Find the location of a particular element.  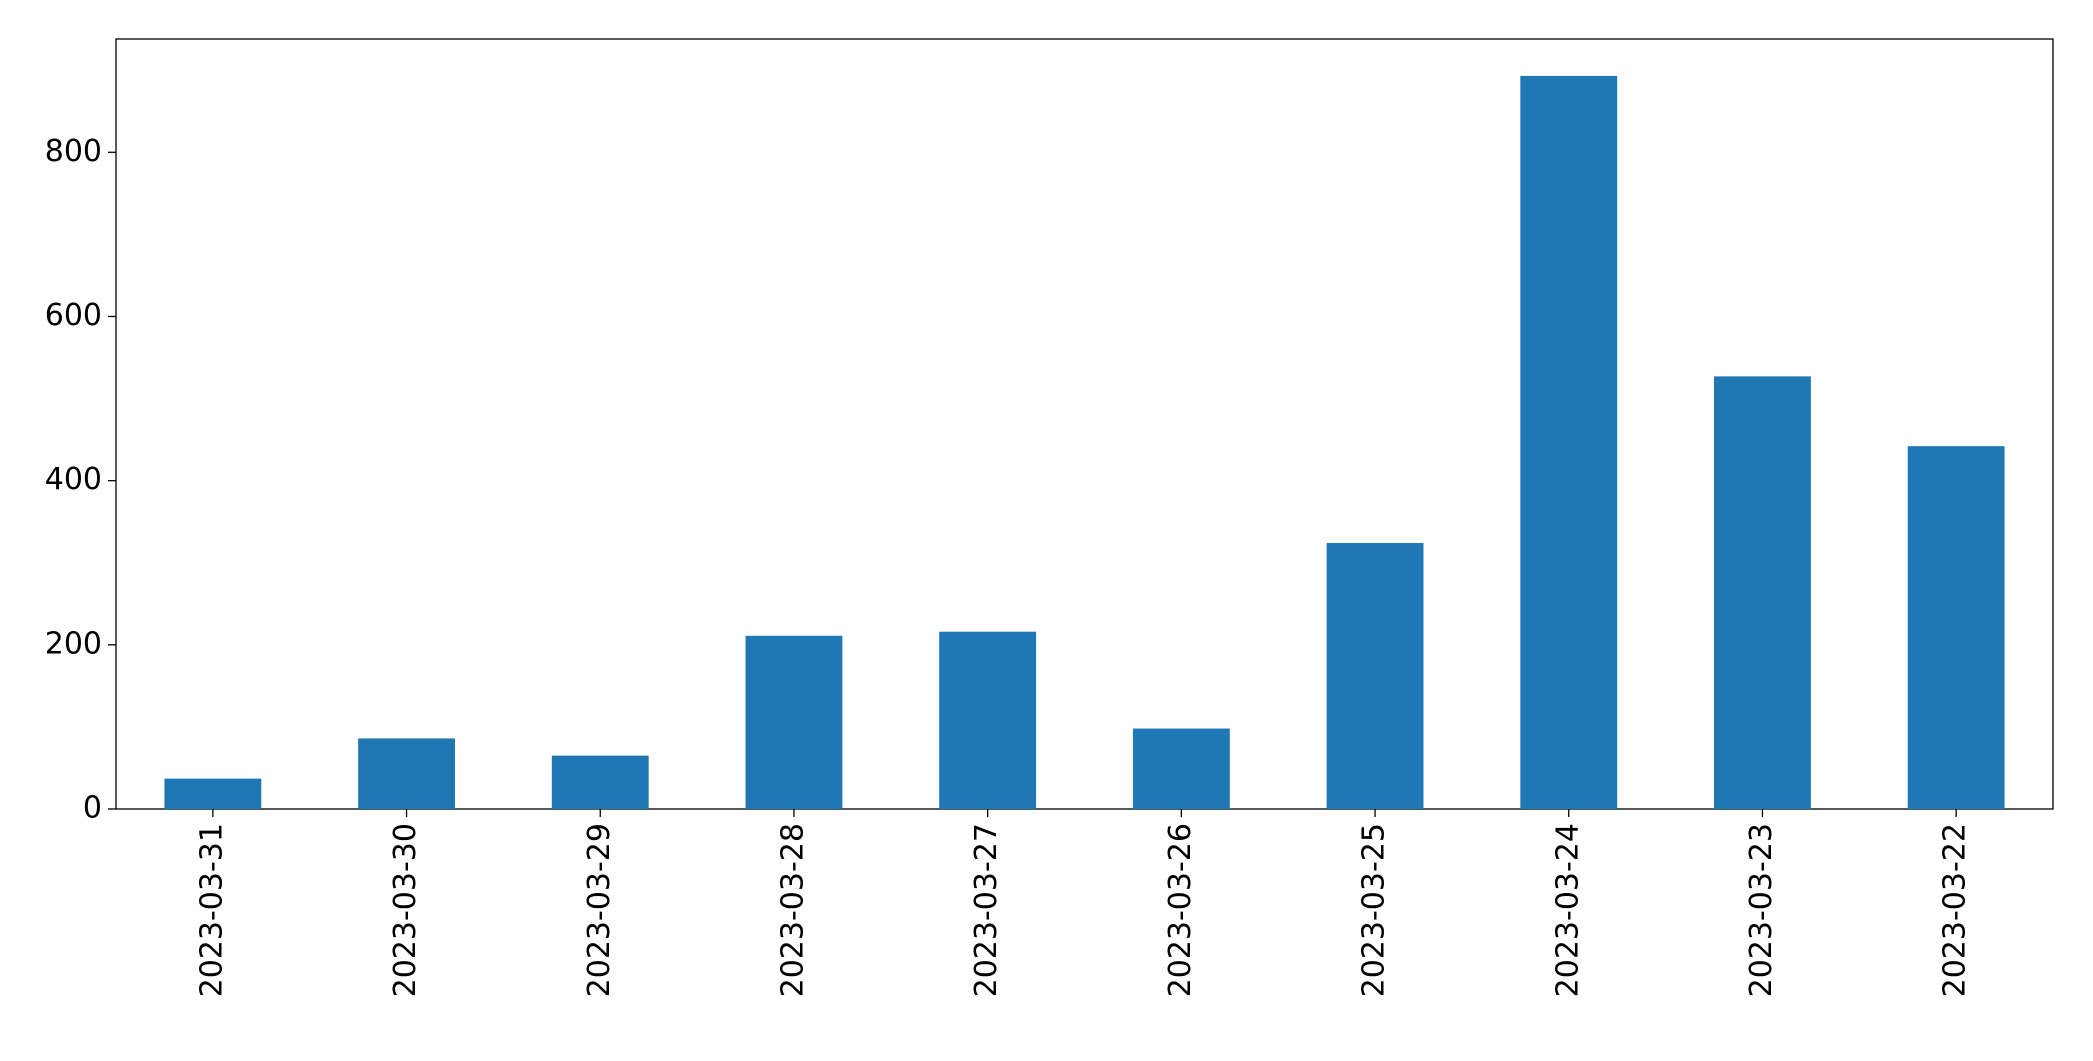

x-tick-label: 2023-03-27 is located at coordinates (986, 910).